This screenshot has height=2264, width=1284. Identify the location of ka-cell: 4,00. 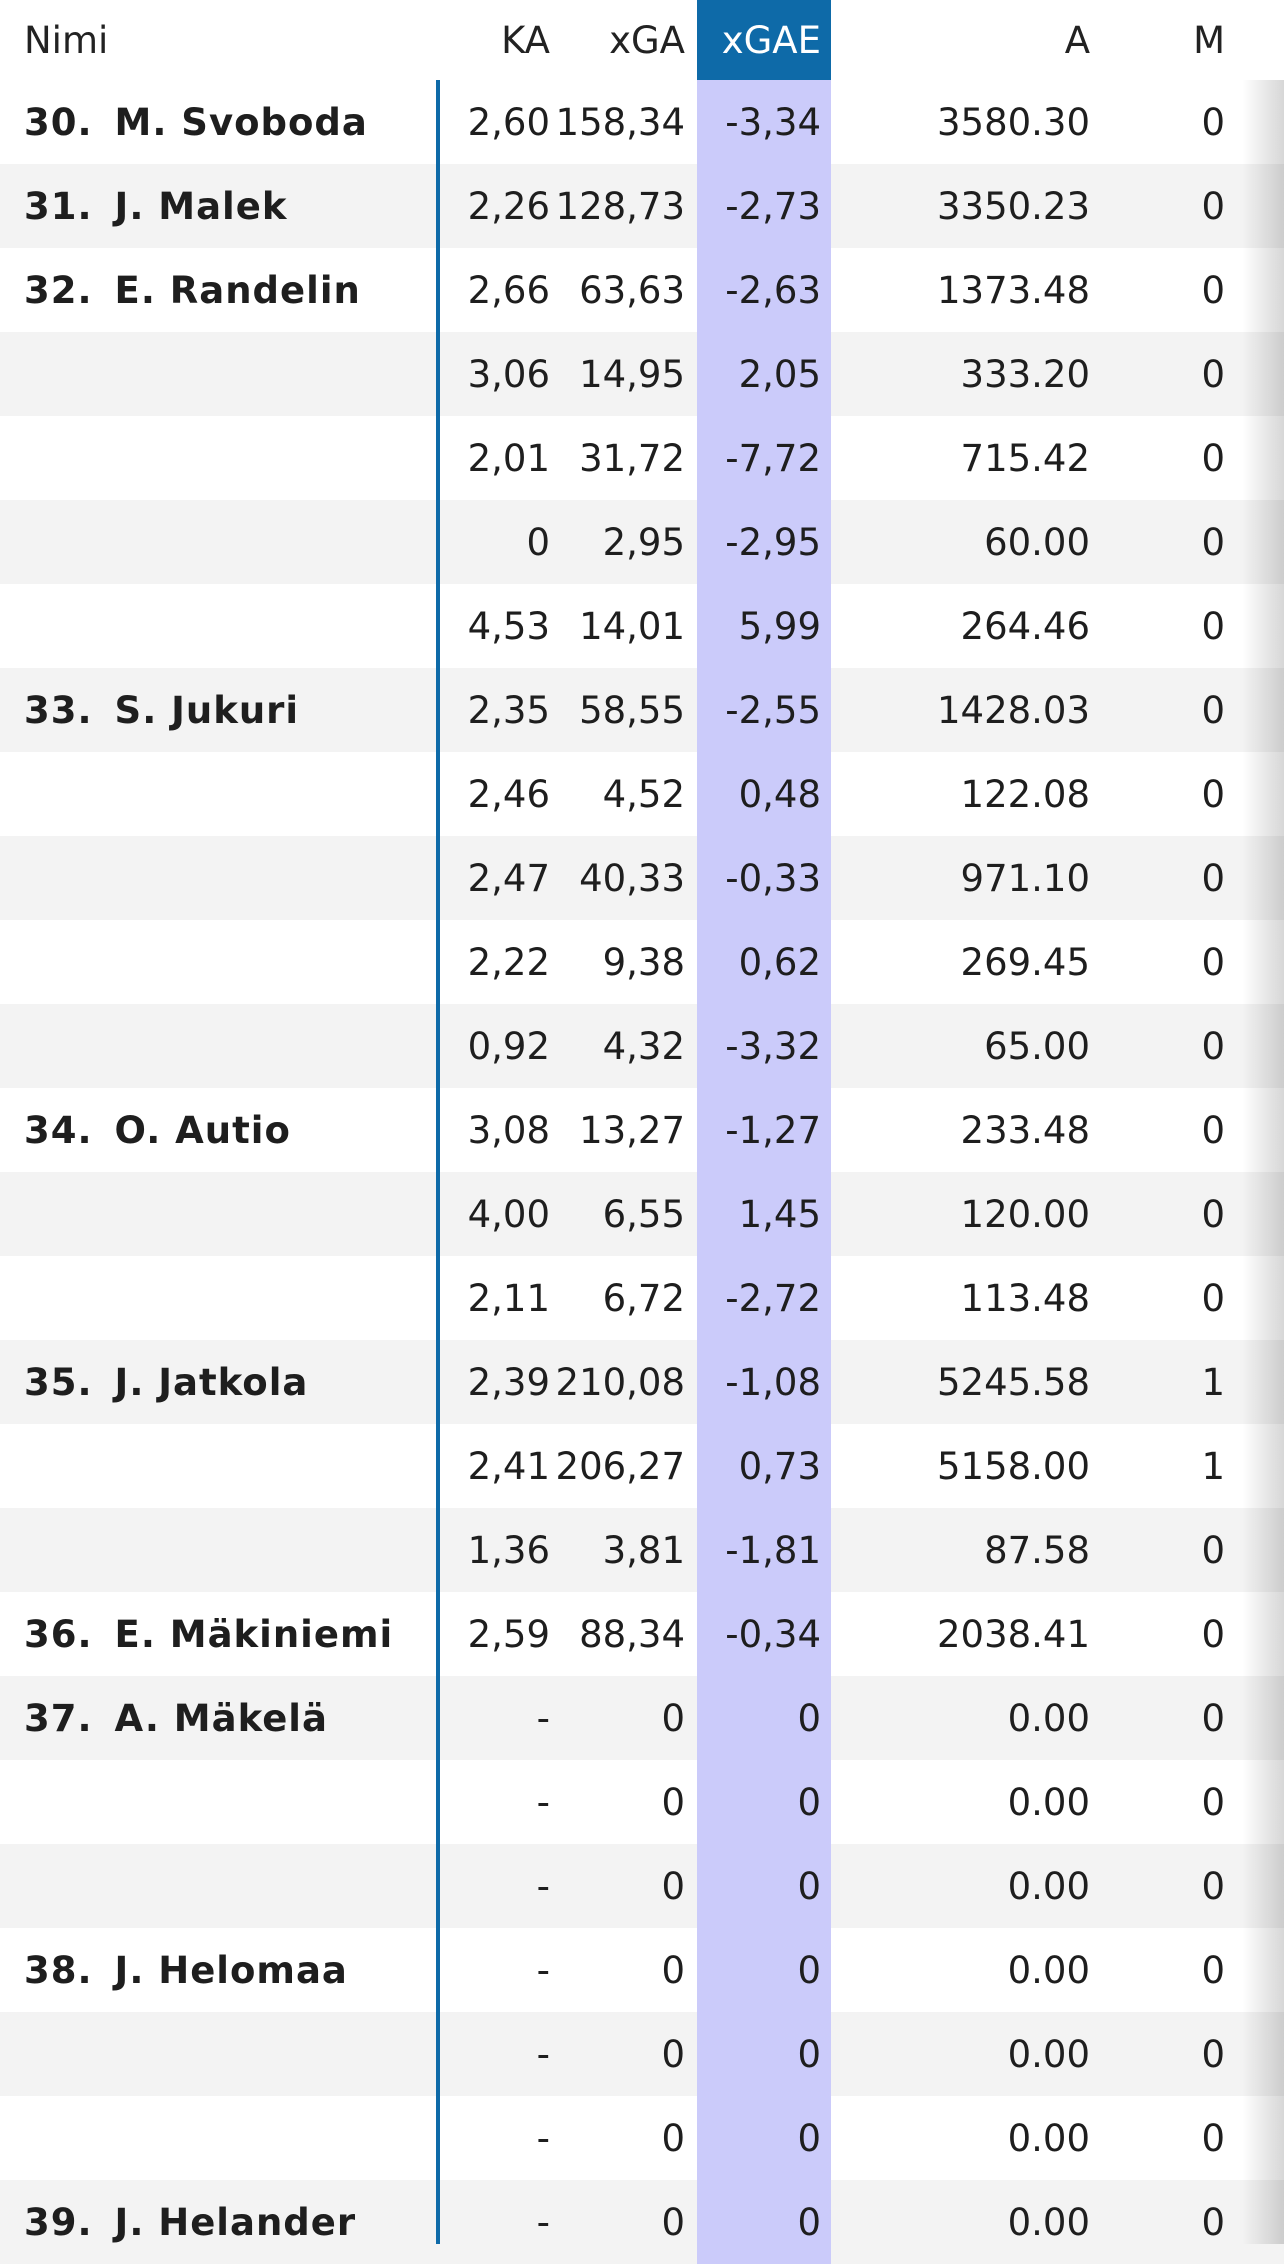
(508, 1214).